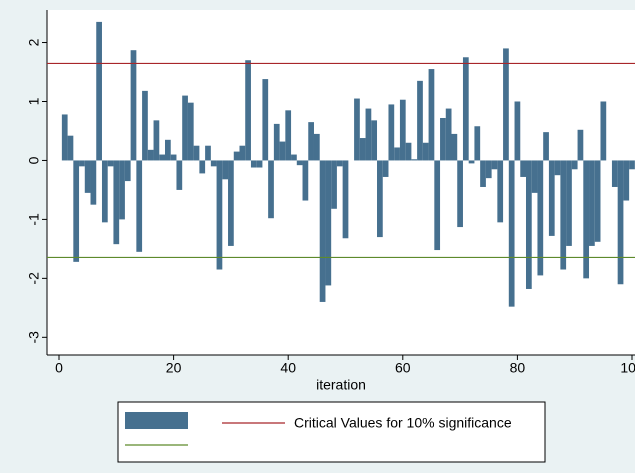 This screenshot has height=473, width=635. Describe the element at coordinates (341, 385) in the screenshot. I see `x-axis-title: iteration` at that location.